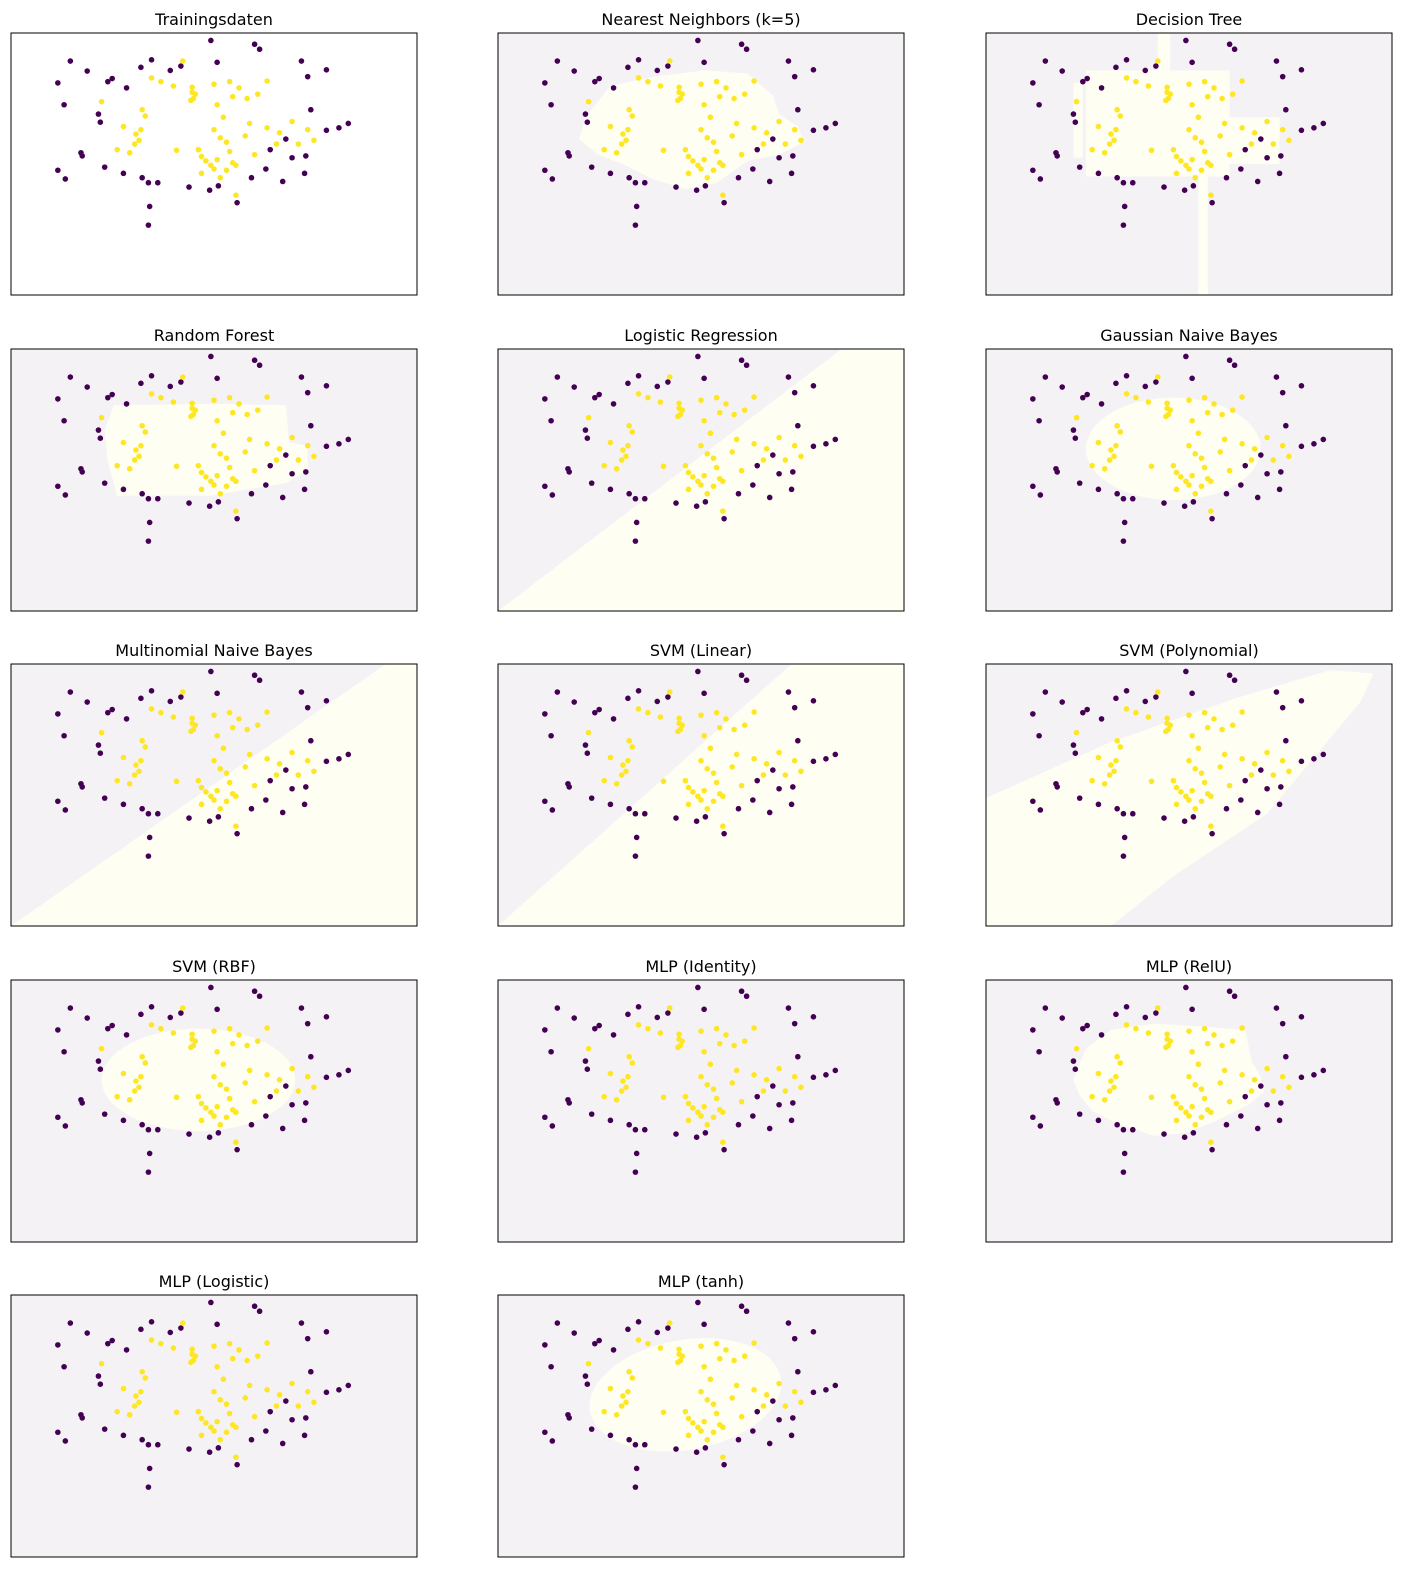 The image size is (1415, 1582). What do you see at coordinates (1189, 1099) in the screenshot?
I see `panel-11: MLP (RelU)` at bounding box center [1189, 1099].